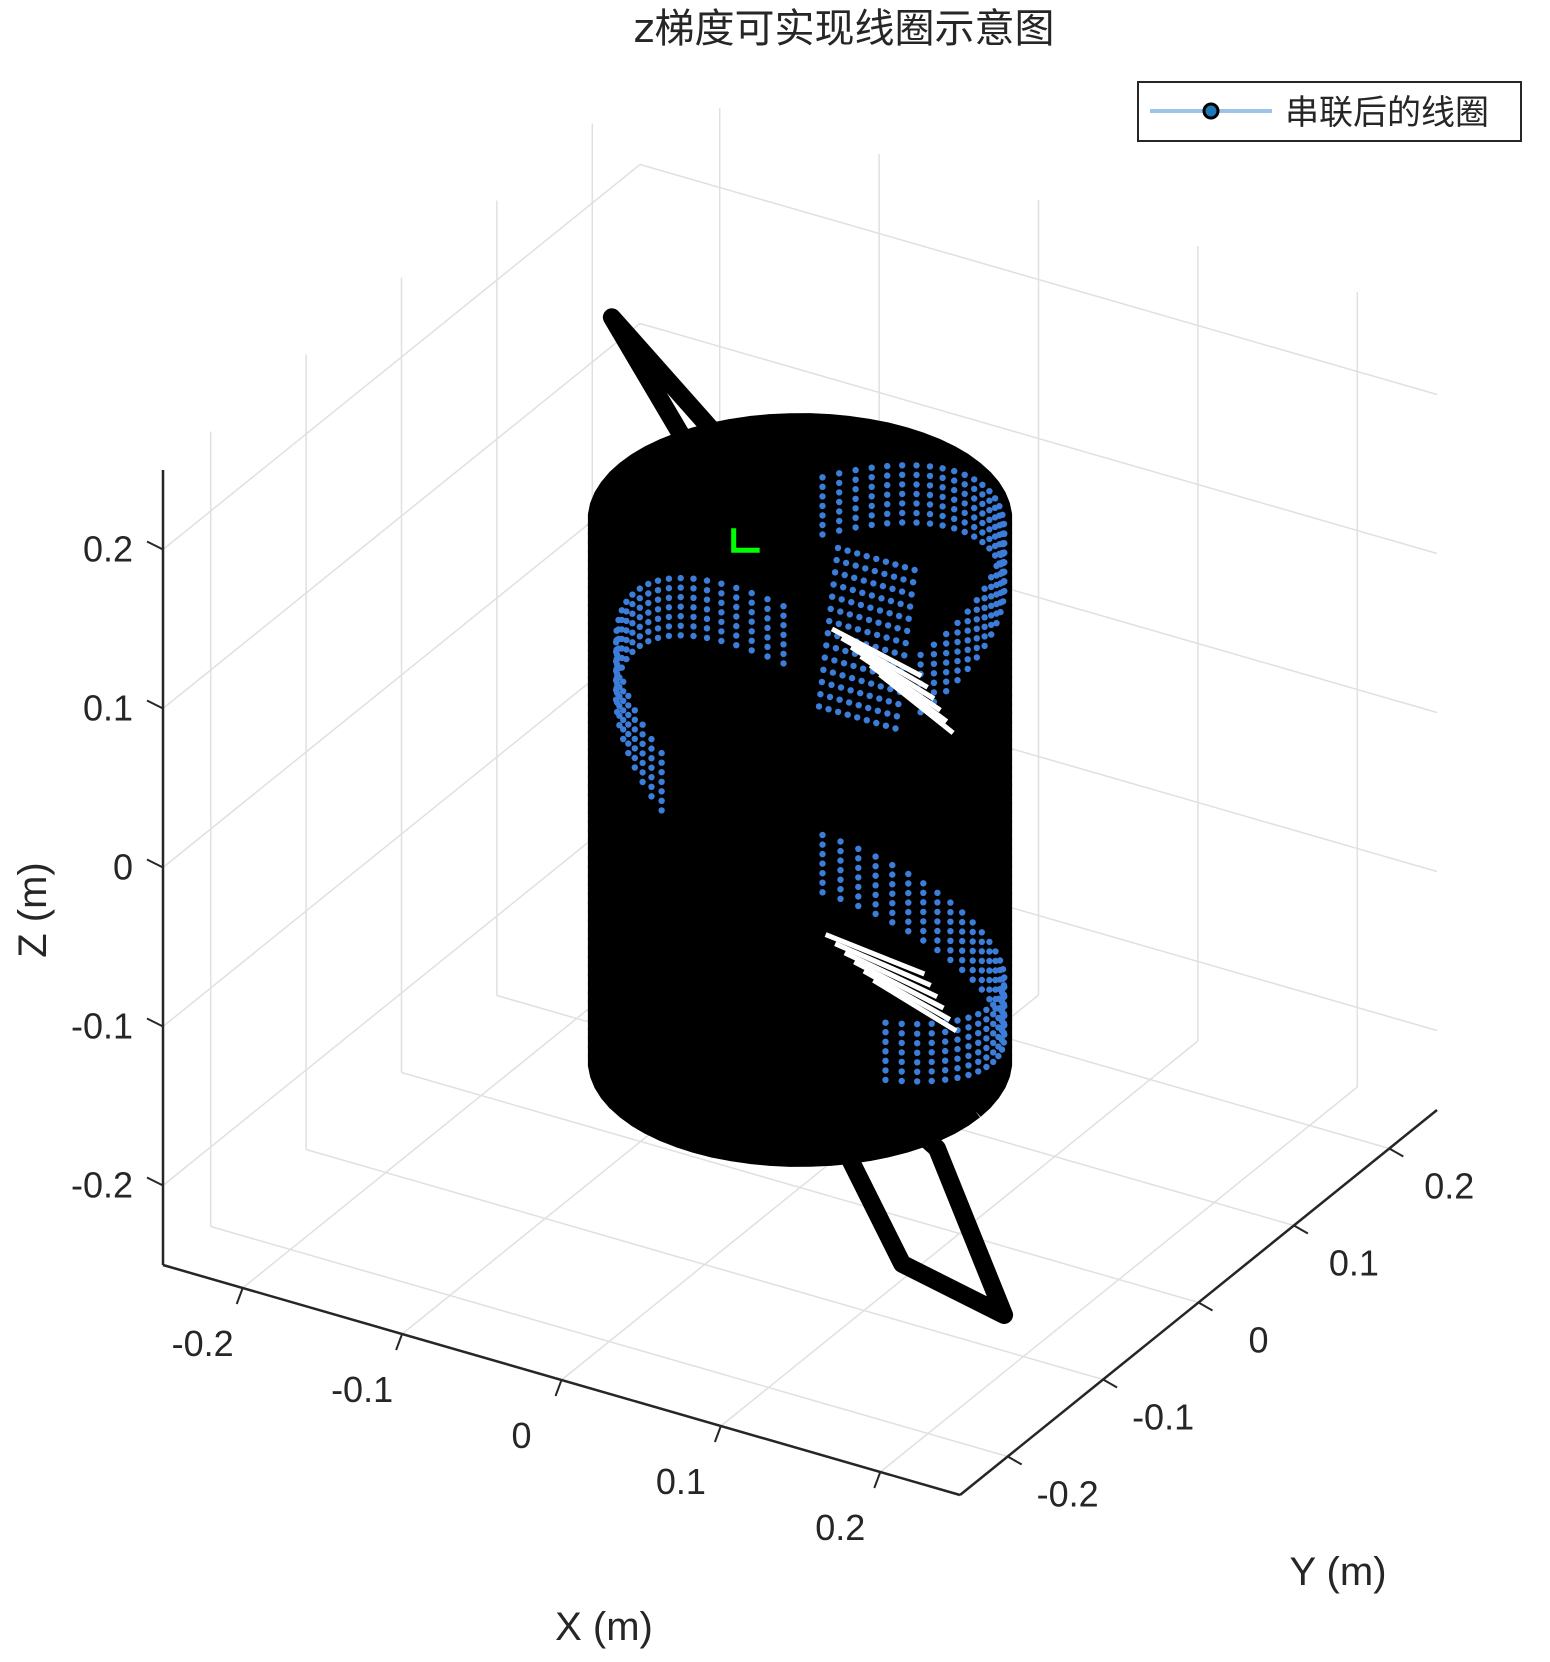 This screenshot has height=1662, width=1550. Describe the element at coordinates (123, 867) in the screenshot. I see `z-tick-label-2: 0` at that location.